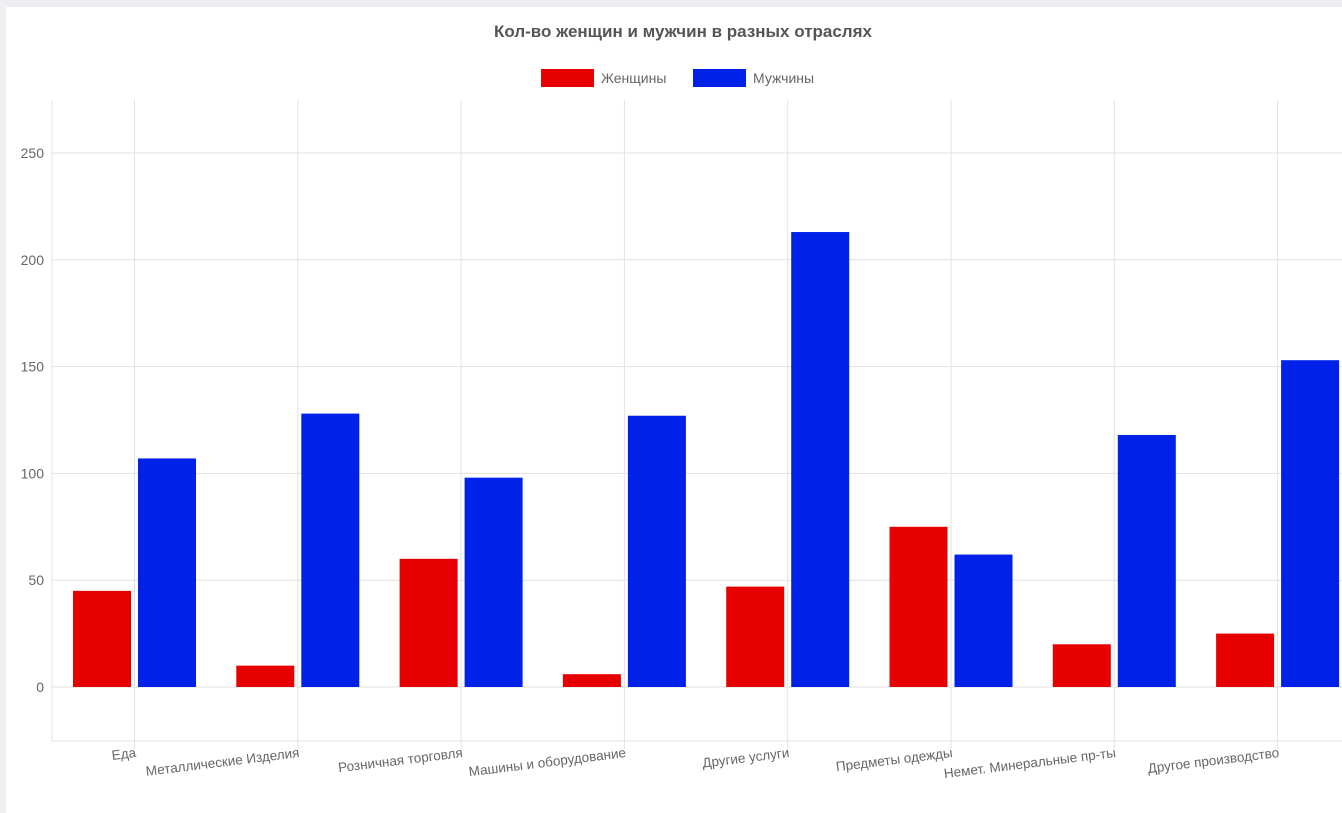  What do you see at coordinates (3, 406) in the screenshot?
I see `left-border-strip` at bounding box center [3, 406].